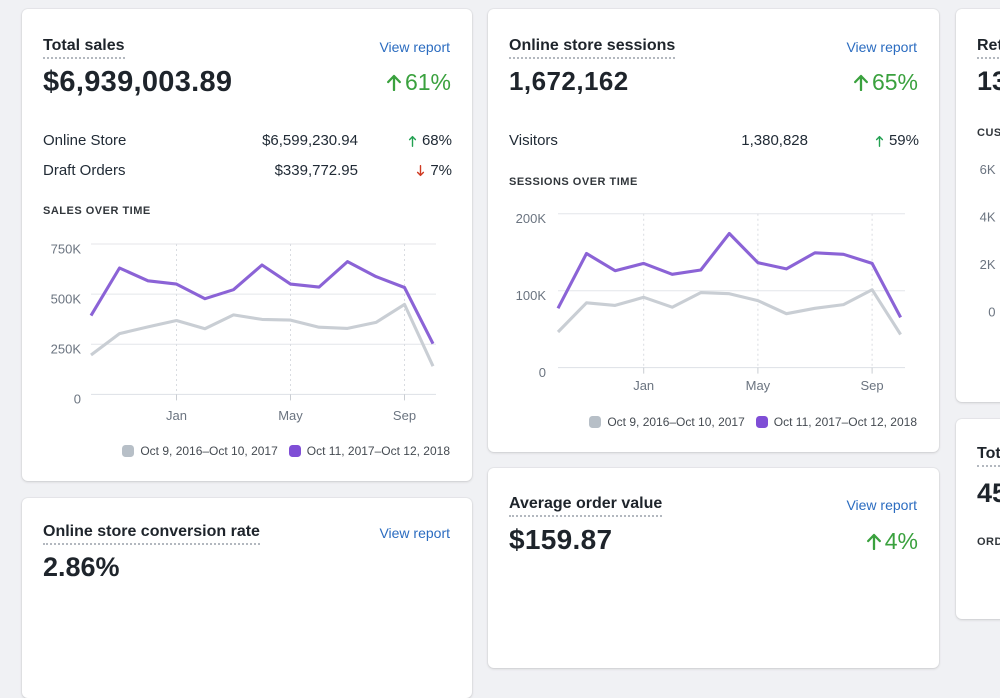 This screenshot has width=1000, height=698. I want to click on svg-text: 200K, so click(531, 218).